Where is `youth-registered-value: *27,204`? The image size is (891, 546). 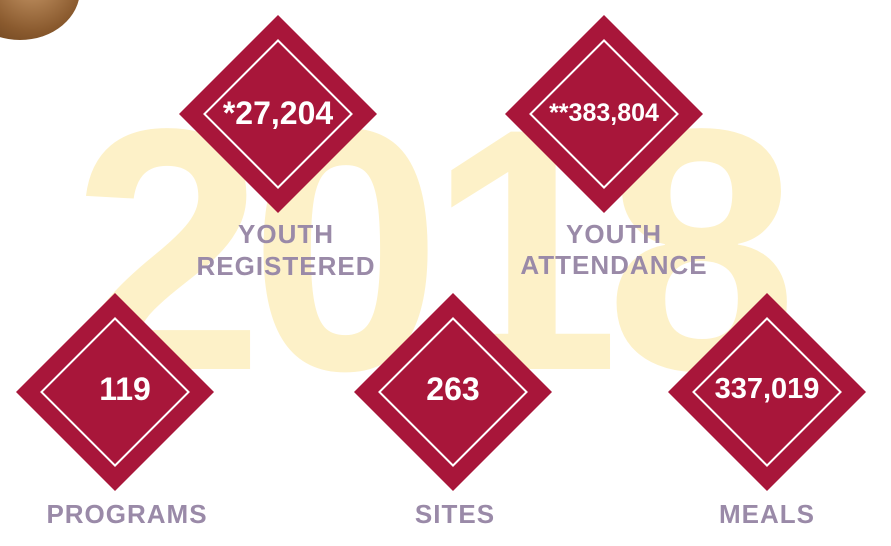
youth-registered-value: *27,204 is located at coordinates (278, 113).